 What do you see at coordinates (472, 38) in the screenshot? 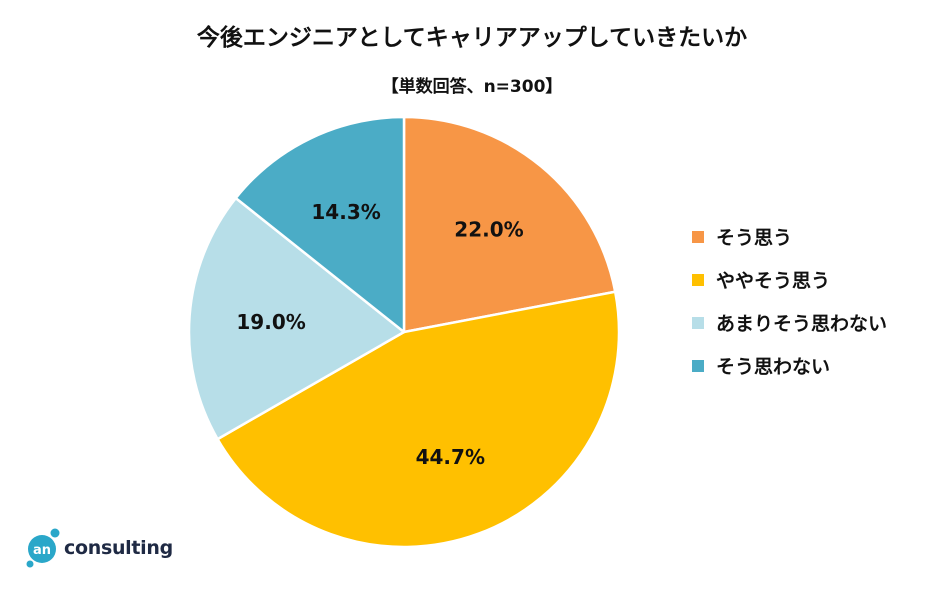
I see `chart-title: 今後エンジニアとしてキャリアアップしていきたいか` at bounding box center [472, 38].